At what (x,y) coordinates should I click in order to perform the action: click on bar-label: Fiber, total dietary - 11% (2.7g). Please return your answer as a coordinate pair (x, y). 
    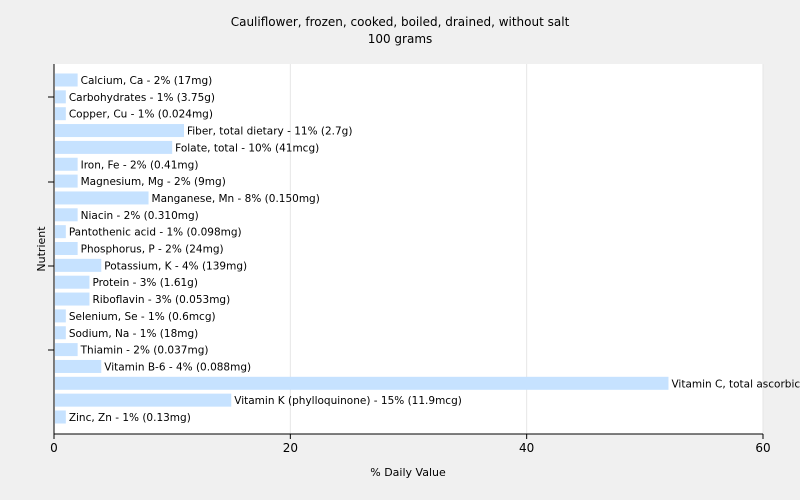
    Looking at the image, I should click on (269, 132).